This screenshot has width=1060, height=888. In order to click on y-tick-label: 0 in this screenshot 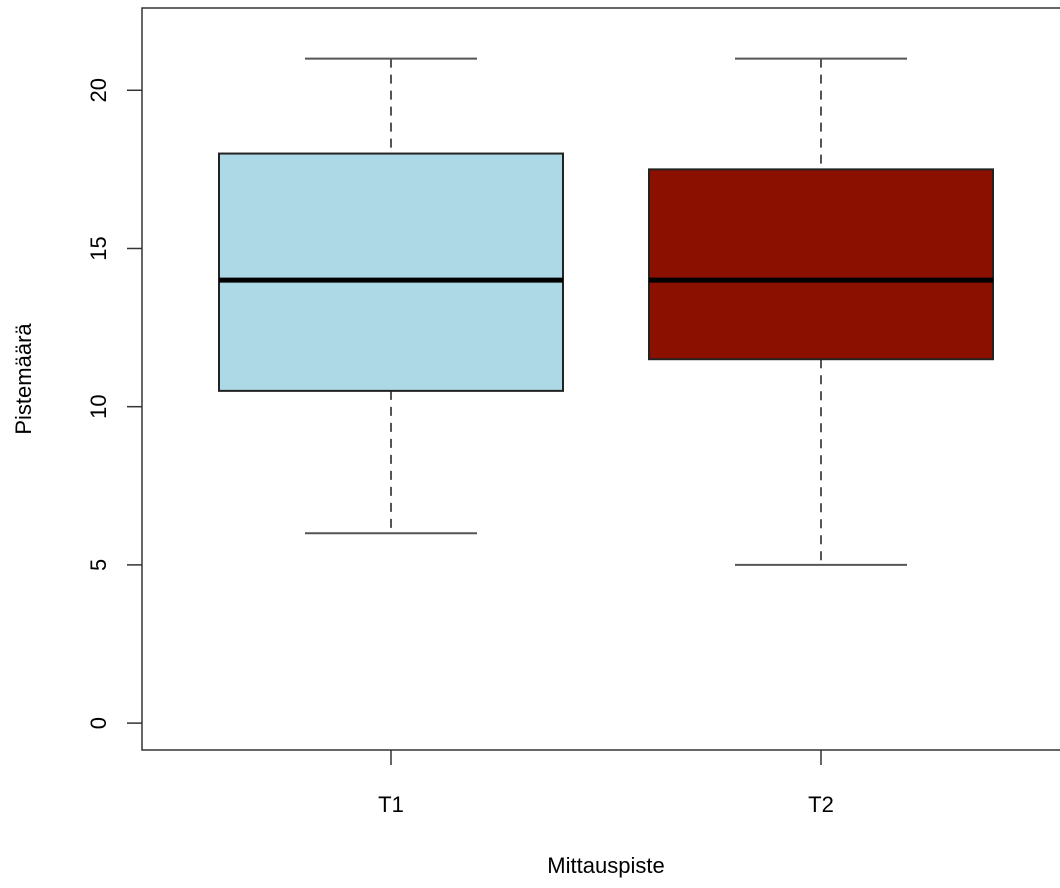, I will do `click(98, 723)`.